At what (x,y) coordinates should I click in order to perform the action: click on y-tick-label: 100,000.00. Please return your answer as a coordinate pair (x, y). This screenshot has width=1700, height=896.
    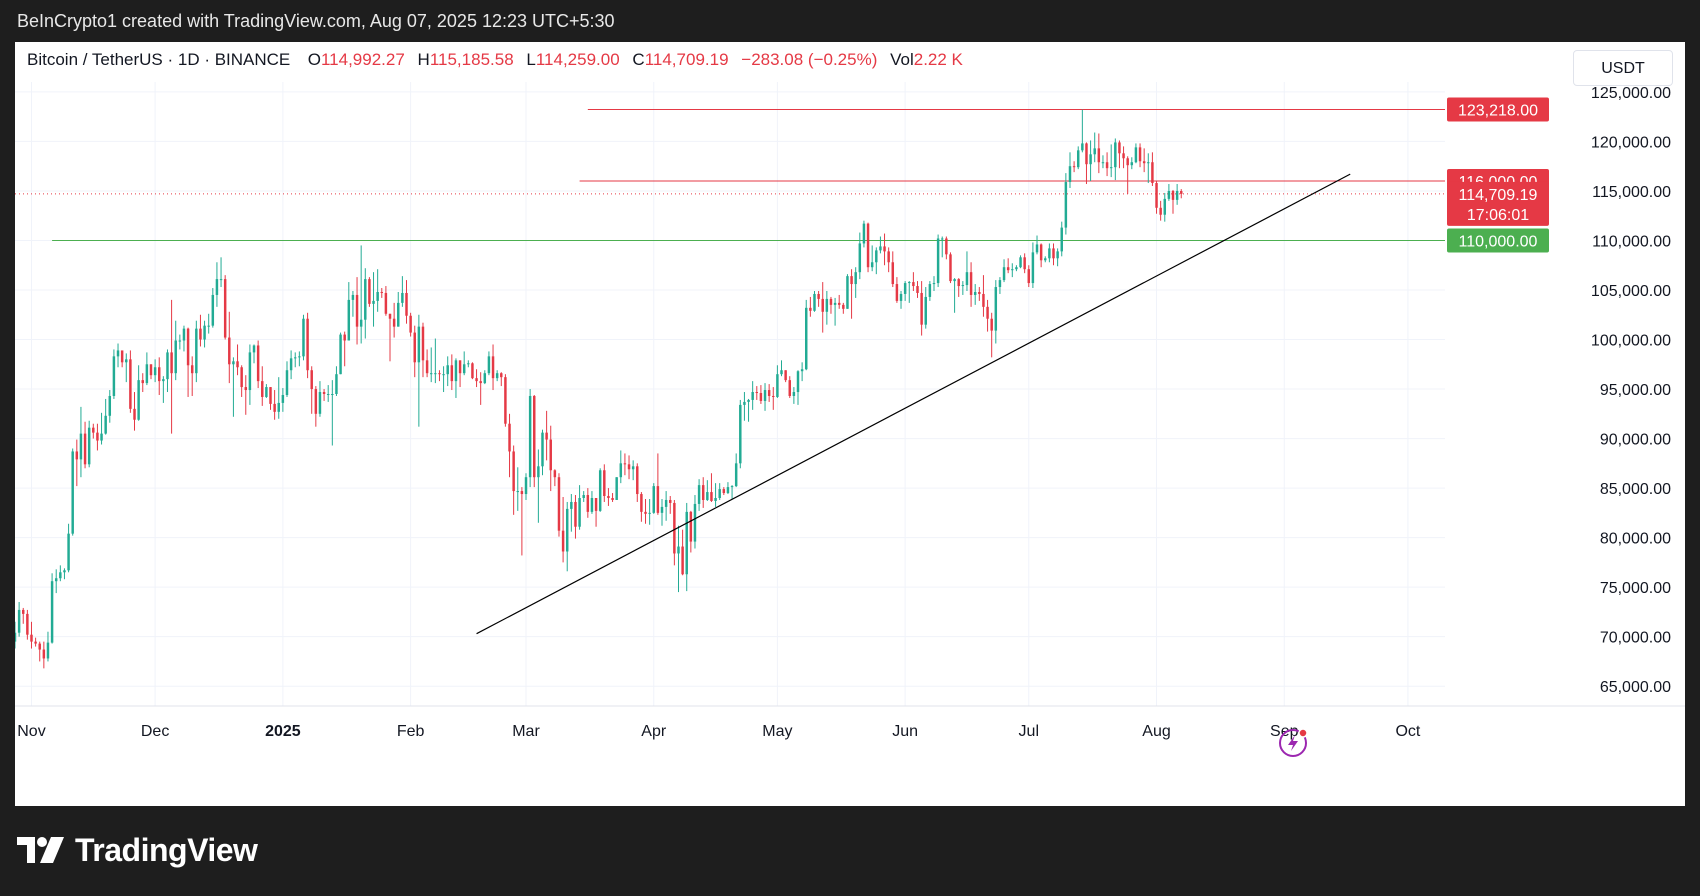
    Looking at the image, I should click on (1631, 341).